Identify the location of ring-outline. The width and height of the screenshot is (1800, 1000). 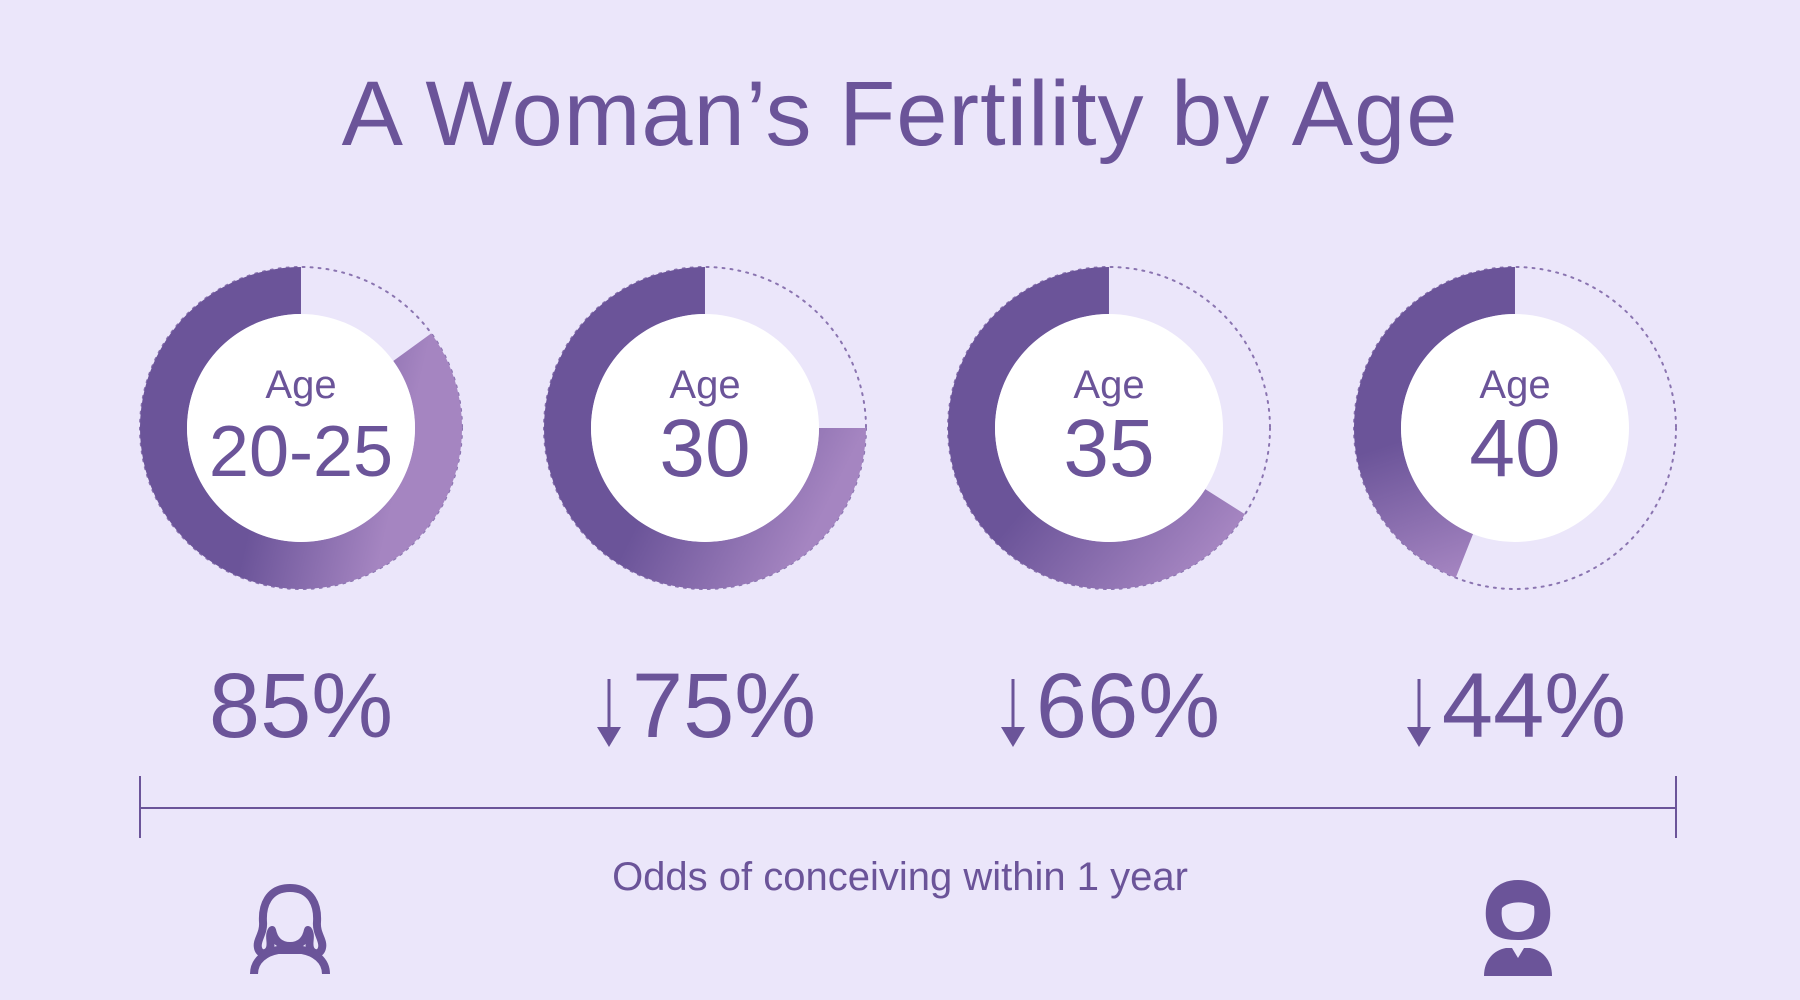
(1515, 428).